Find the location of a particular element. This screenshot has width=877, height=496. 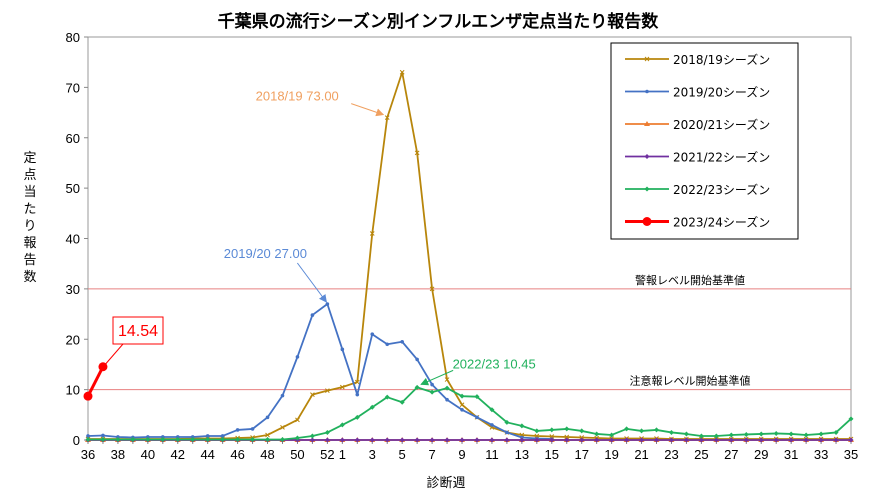

y-tick-label: 20 is located at coordinates (73, 339).